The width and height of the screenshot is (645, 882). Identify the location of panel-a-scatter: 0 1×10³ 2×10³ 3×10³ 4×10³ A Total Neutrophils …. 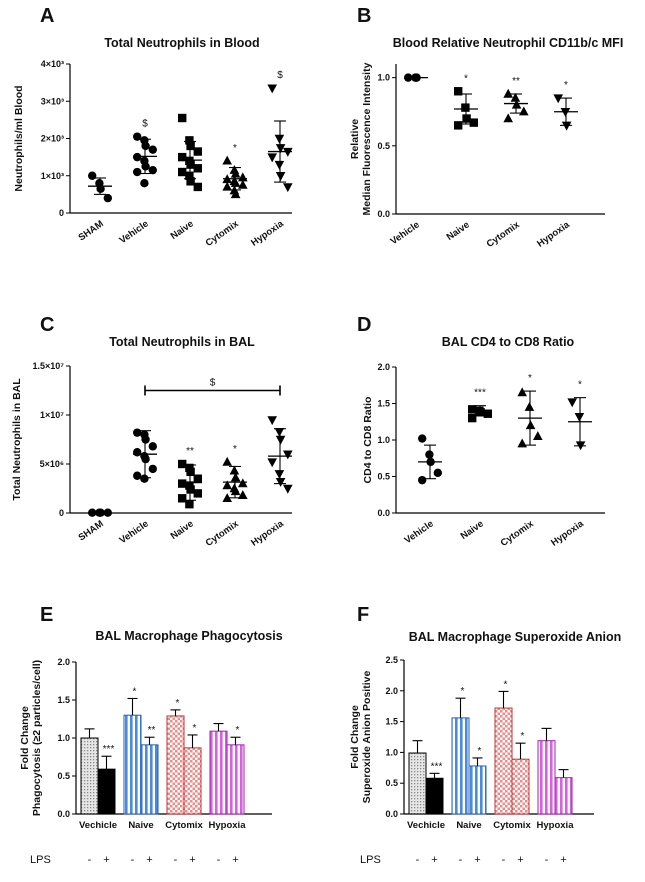
(153, 127).